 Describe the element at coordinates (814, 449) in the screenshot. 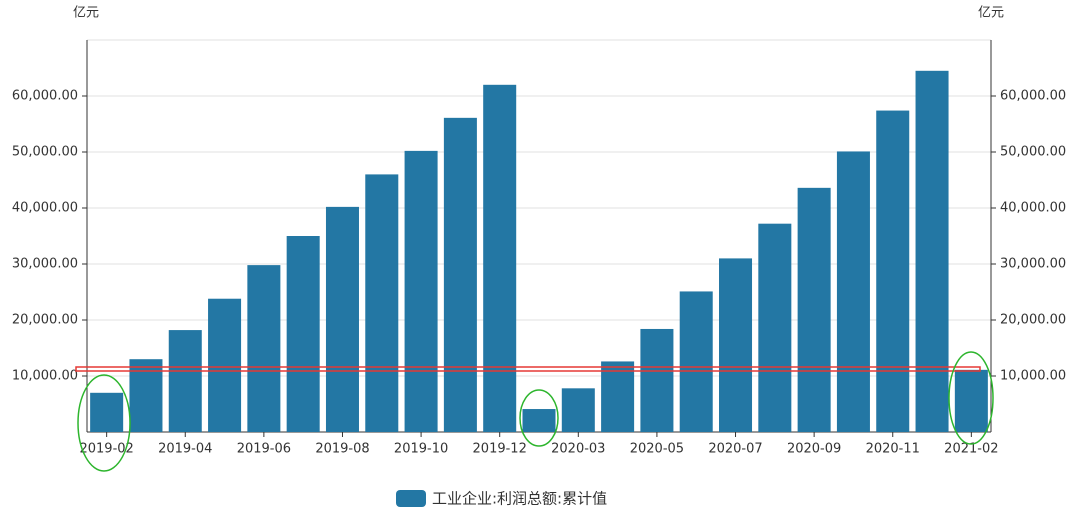

I see `x-tick-label: 2020-09` at that location.